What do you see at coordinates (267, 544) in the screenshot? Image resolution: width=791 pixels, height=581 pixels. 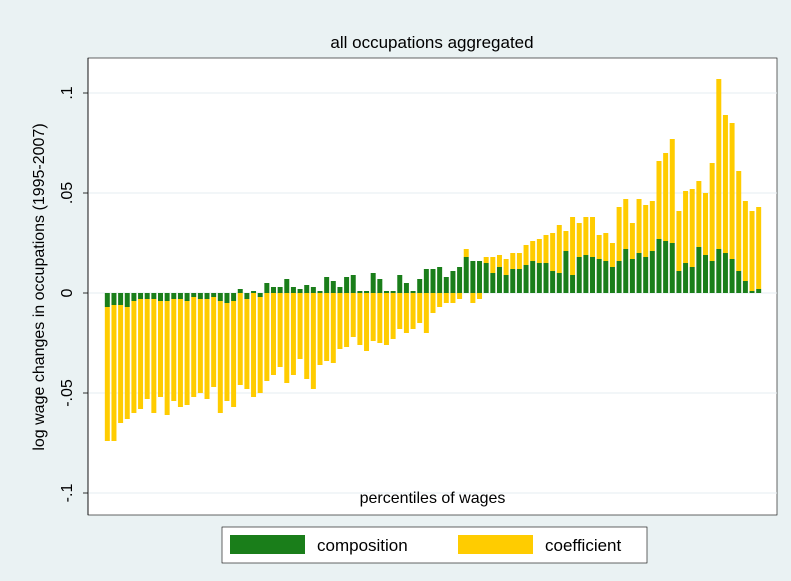 I see `legend-swatch` at bounding box center [267, 544].